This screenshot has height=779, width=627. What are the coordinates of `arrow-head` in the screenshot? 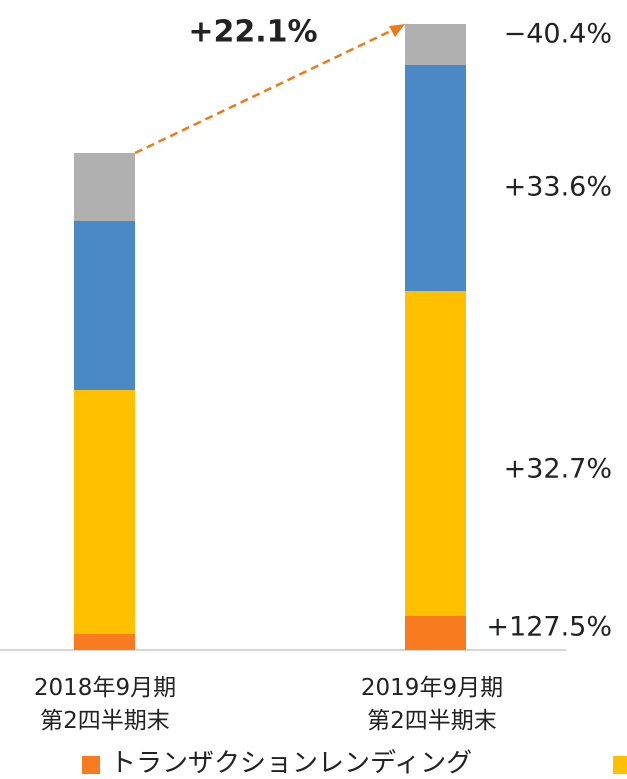 It's located at (397, 30).